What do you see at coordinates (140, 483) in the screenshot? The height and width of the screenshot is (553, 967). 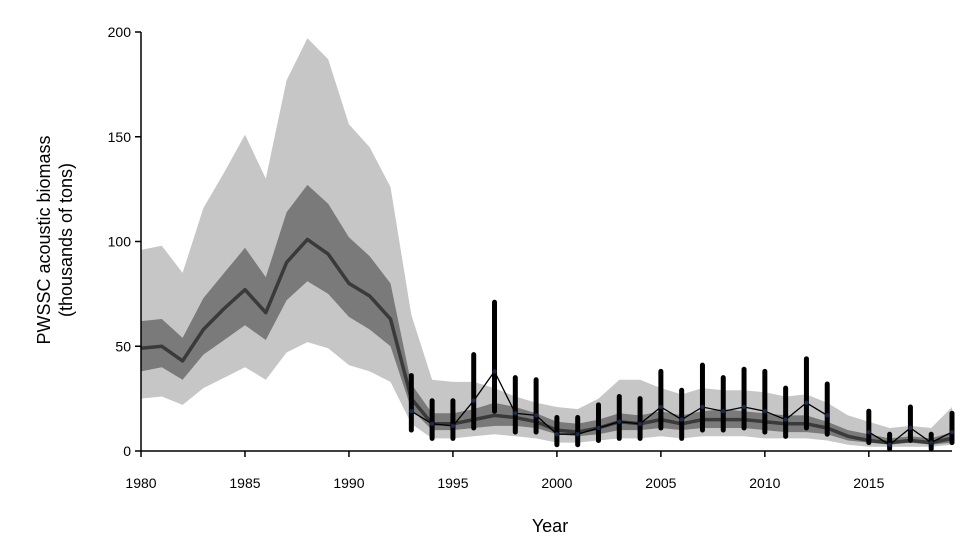 I see `x-tick-label: 1980` at bounding box center [140, 483].